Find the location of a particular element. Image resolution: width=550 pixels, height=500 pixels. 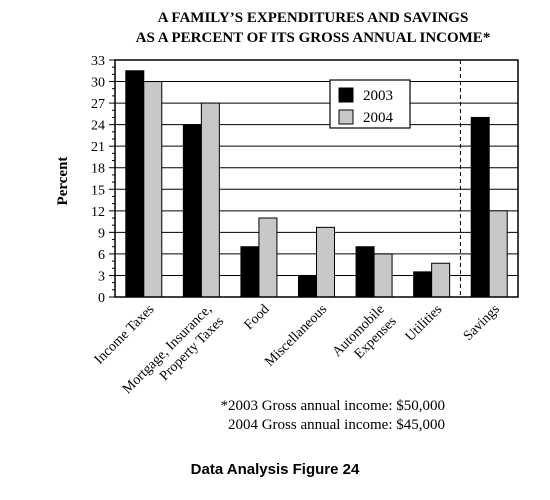

category-label: Miscellaneous is located at coordinates (296, 336).